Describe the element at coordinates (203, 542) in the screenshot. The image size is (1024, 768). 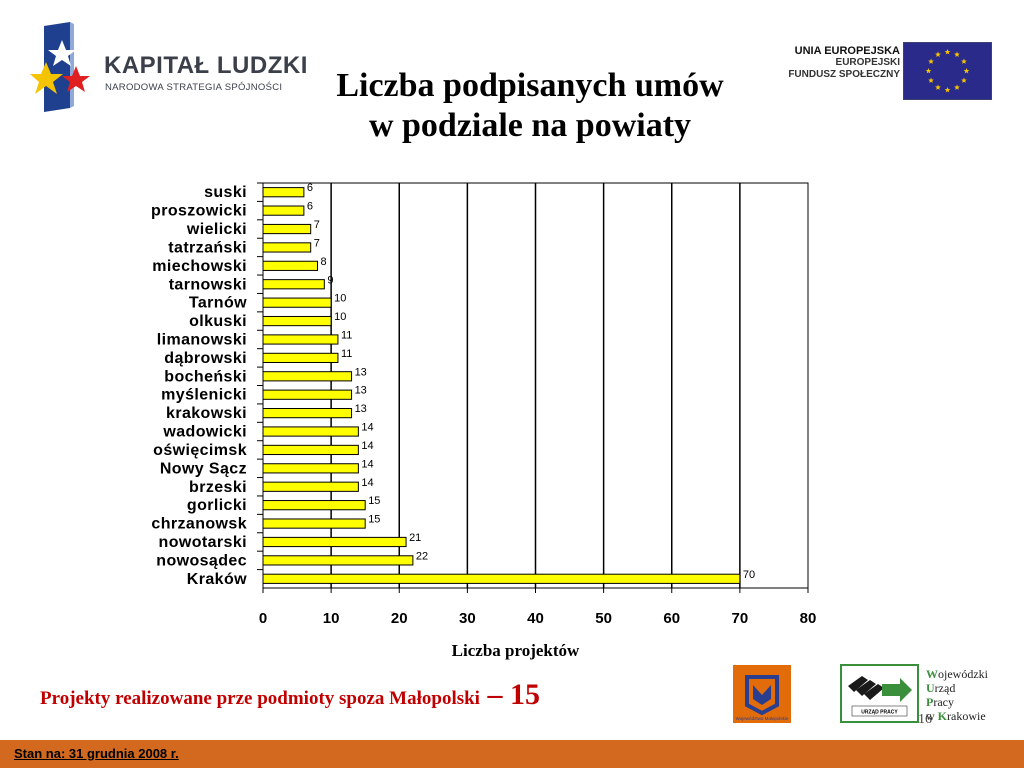
I see `category-label: nowotarski` at that location.